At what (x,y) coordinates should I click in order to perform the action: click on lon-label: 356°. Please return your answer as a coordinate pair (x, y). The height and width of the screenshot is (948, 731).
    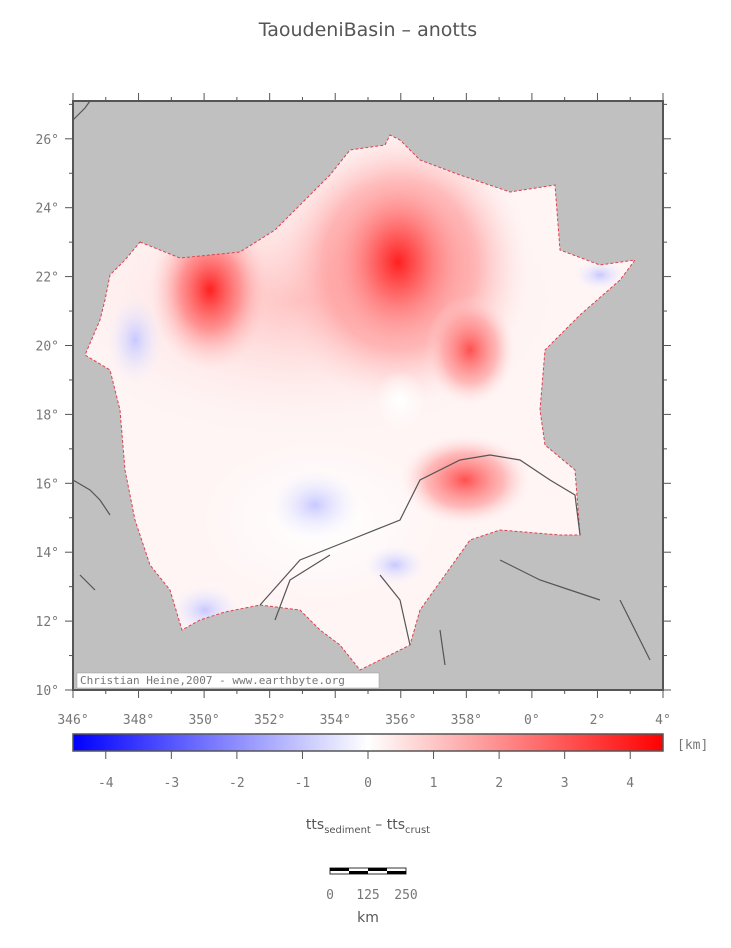
    Looking at the image, I should click on (400, 720).